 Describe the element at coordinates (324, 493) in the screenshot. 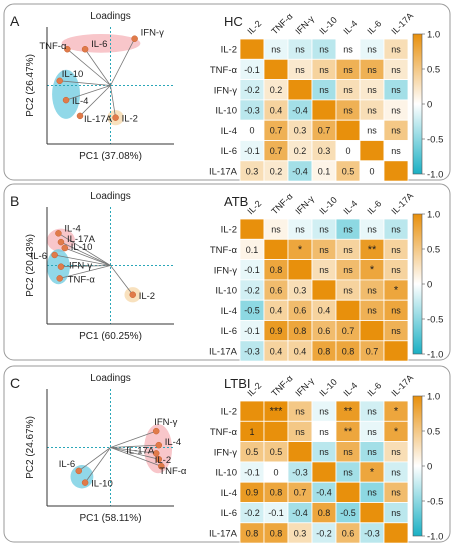

I see `cell-value: -0.4` at that location.